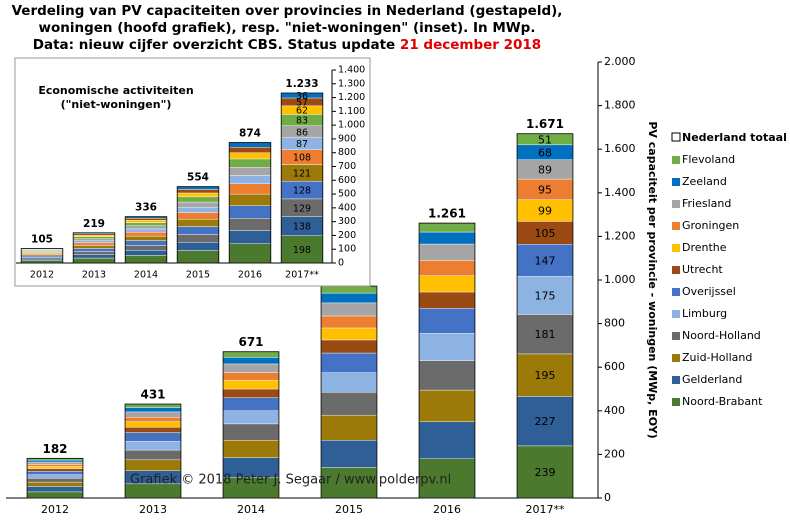 The width and height of the screenshot is (790, 525). What do you see at coordinates (349, 509) in the screenshot?
I see `x-tick-label: 2015` at bounding box center [349, 509].